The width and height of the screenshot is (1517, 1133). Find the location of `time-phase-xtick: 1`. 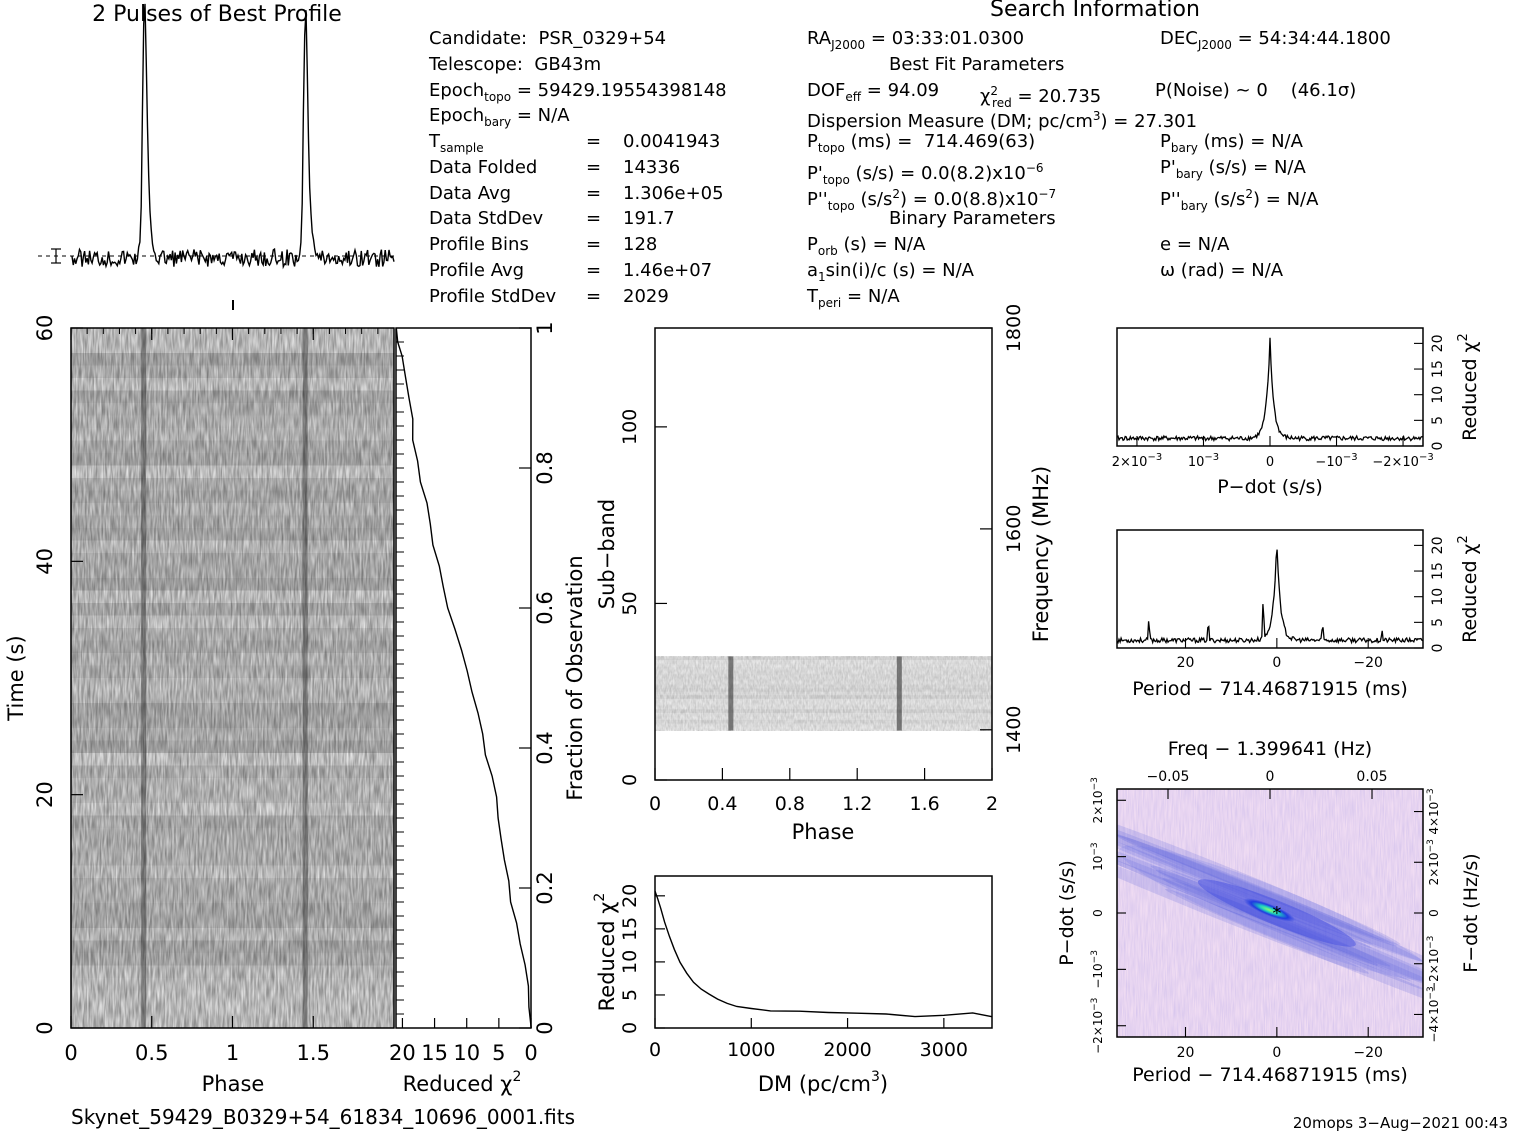

time-phase-xtick: 1 is located at coordinates (232, 1053).